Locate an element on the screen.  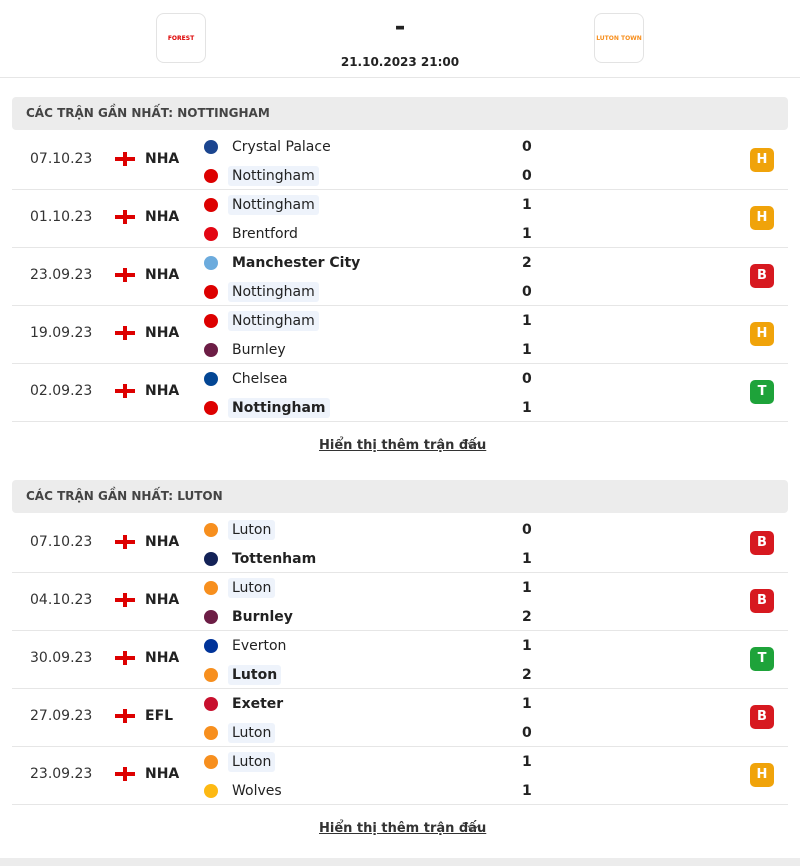
match-row: 02.09.23 NHA Chelsea 0 Nottingham 1 T is located at coordinates (400, 392).